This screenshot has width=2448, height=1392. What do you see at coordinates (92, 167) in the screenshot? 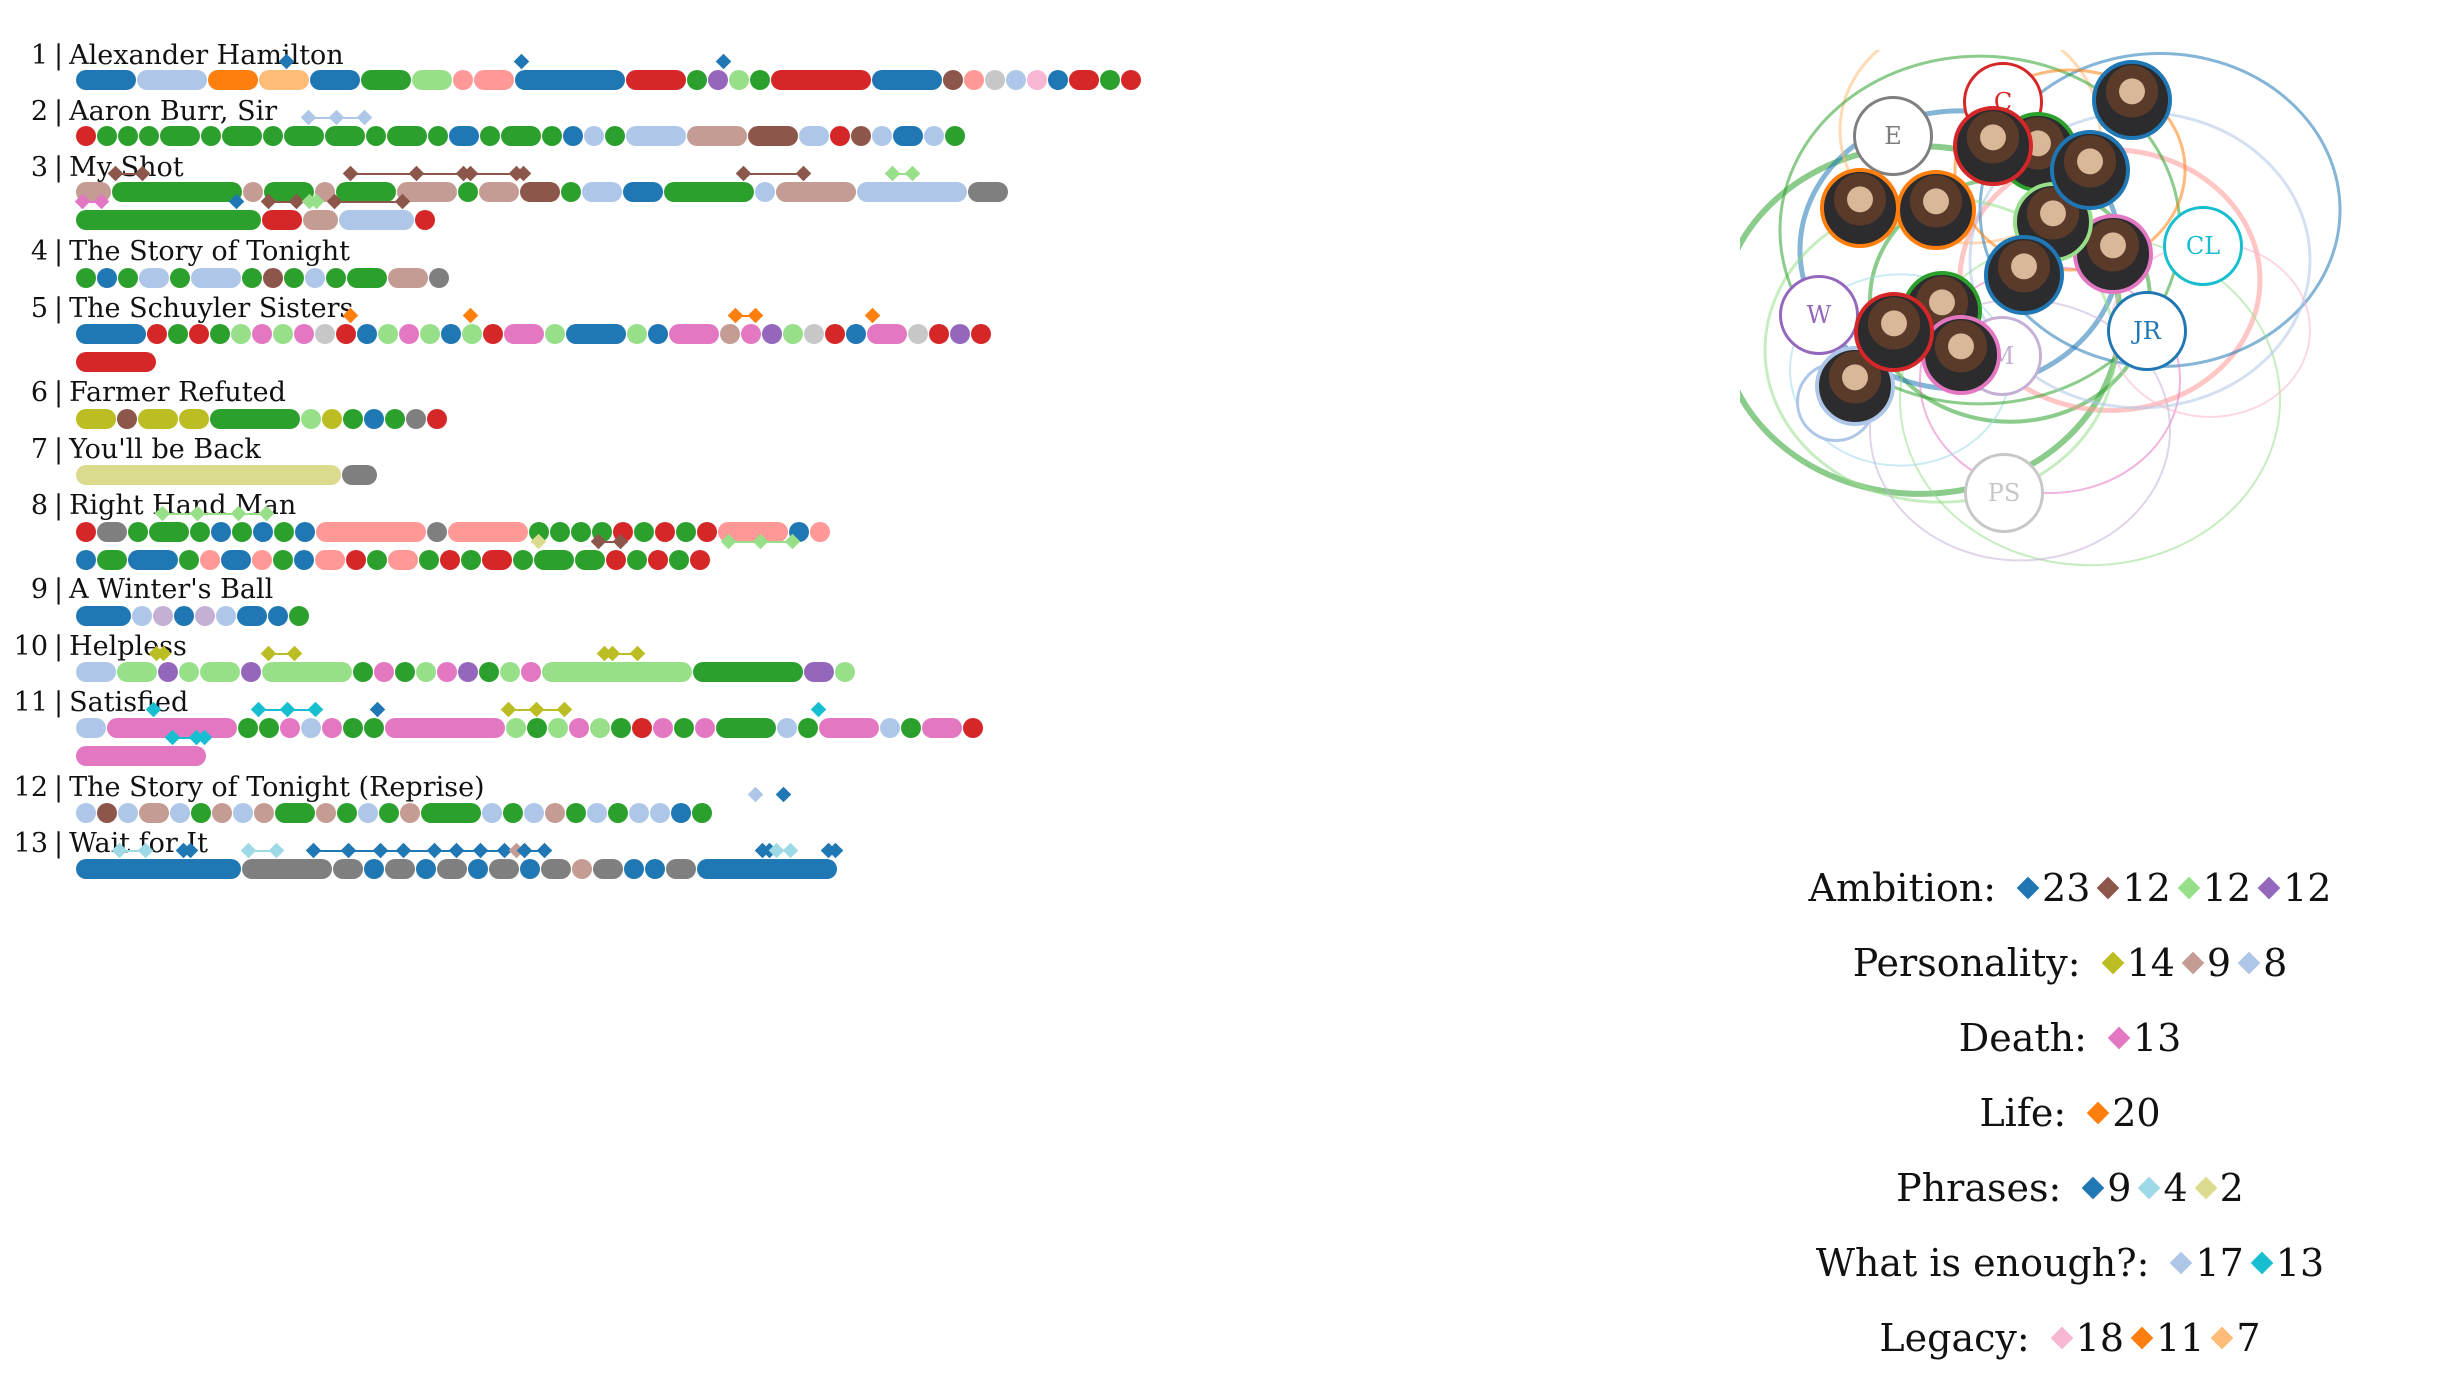
I see `song-title: 3 | My Shot` at bounding box center [92, 167].